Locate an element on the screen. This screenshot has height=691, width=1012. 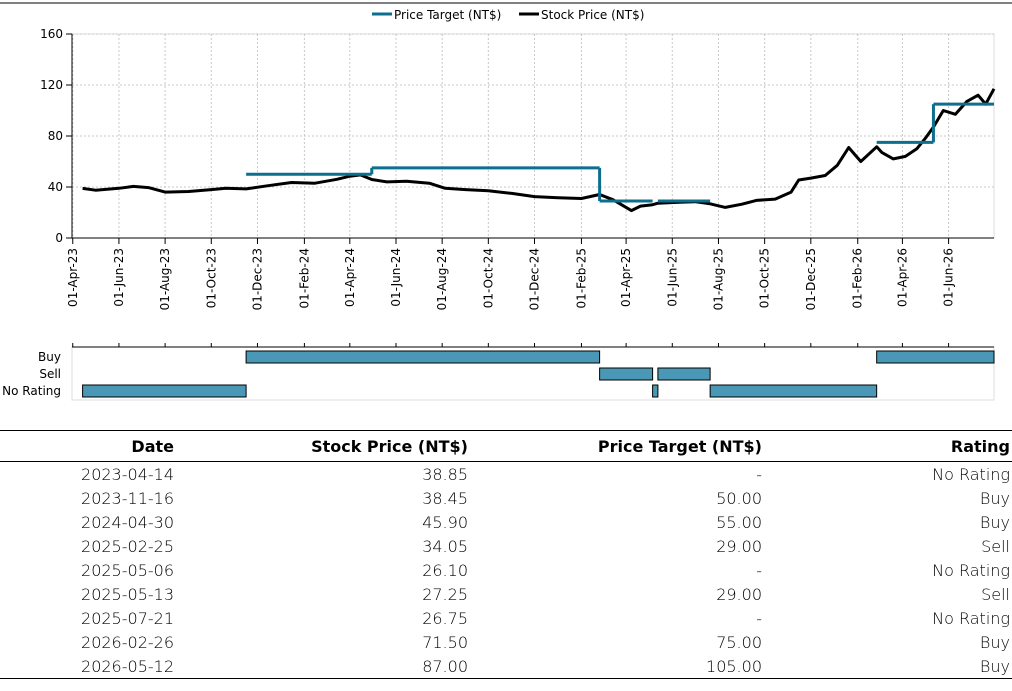
cell-stock-price: 87.00 is located at coordinates (323, 666).